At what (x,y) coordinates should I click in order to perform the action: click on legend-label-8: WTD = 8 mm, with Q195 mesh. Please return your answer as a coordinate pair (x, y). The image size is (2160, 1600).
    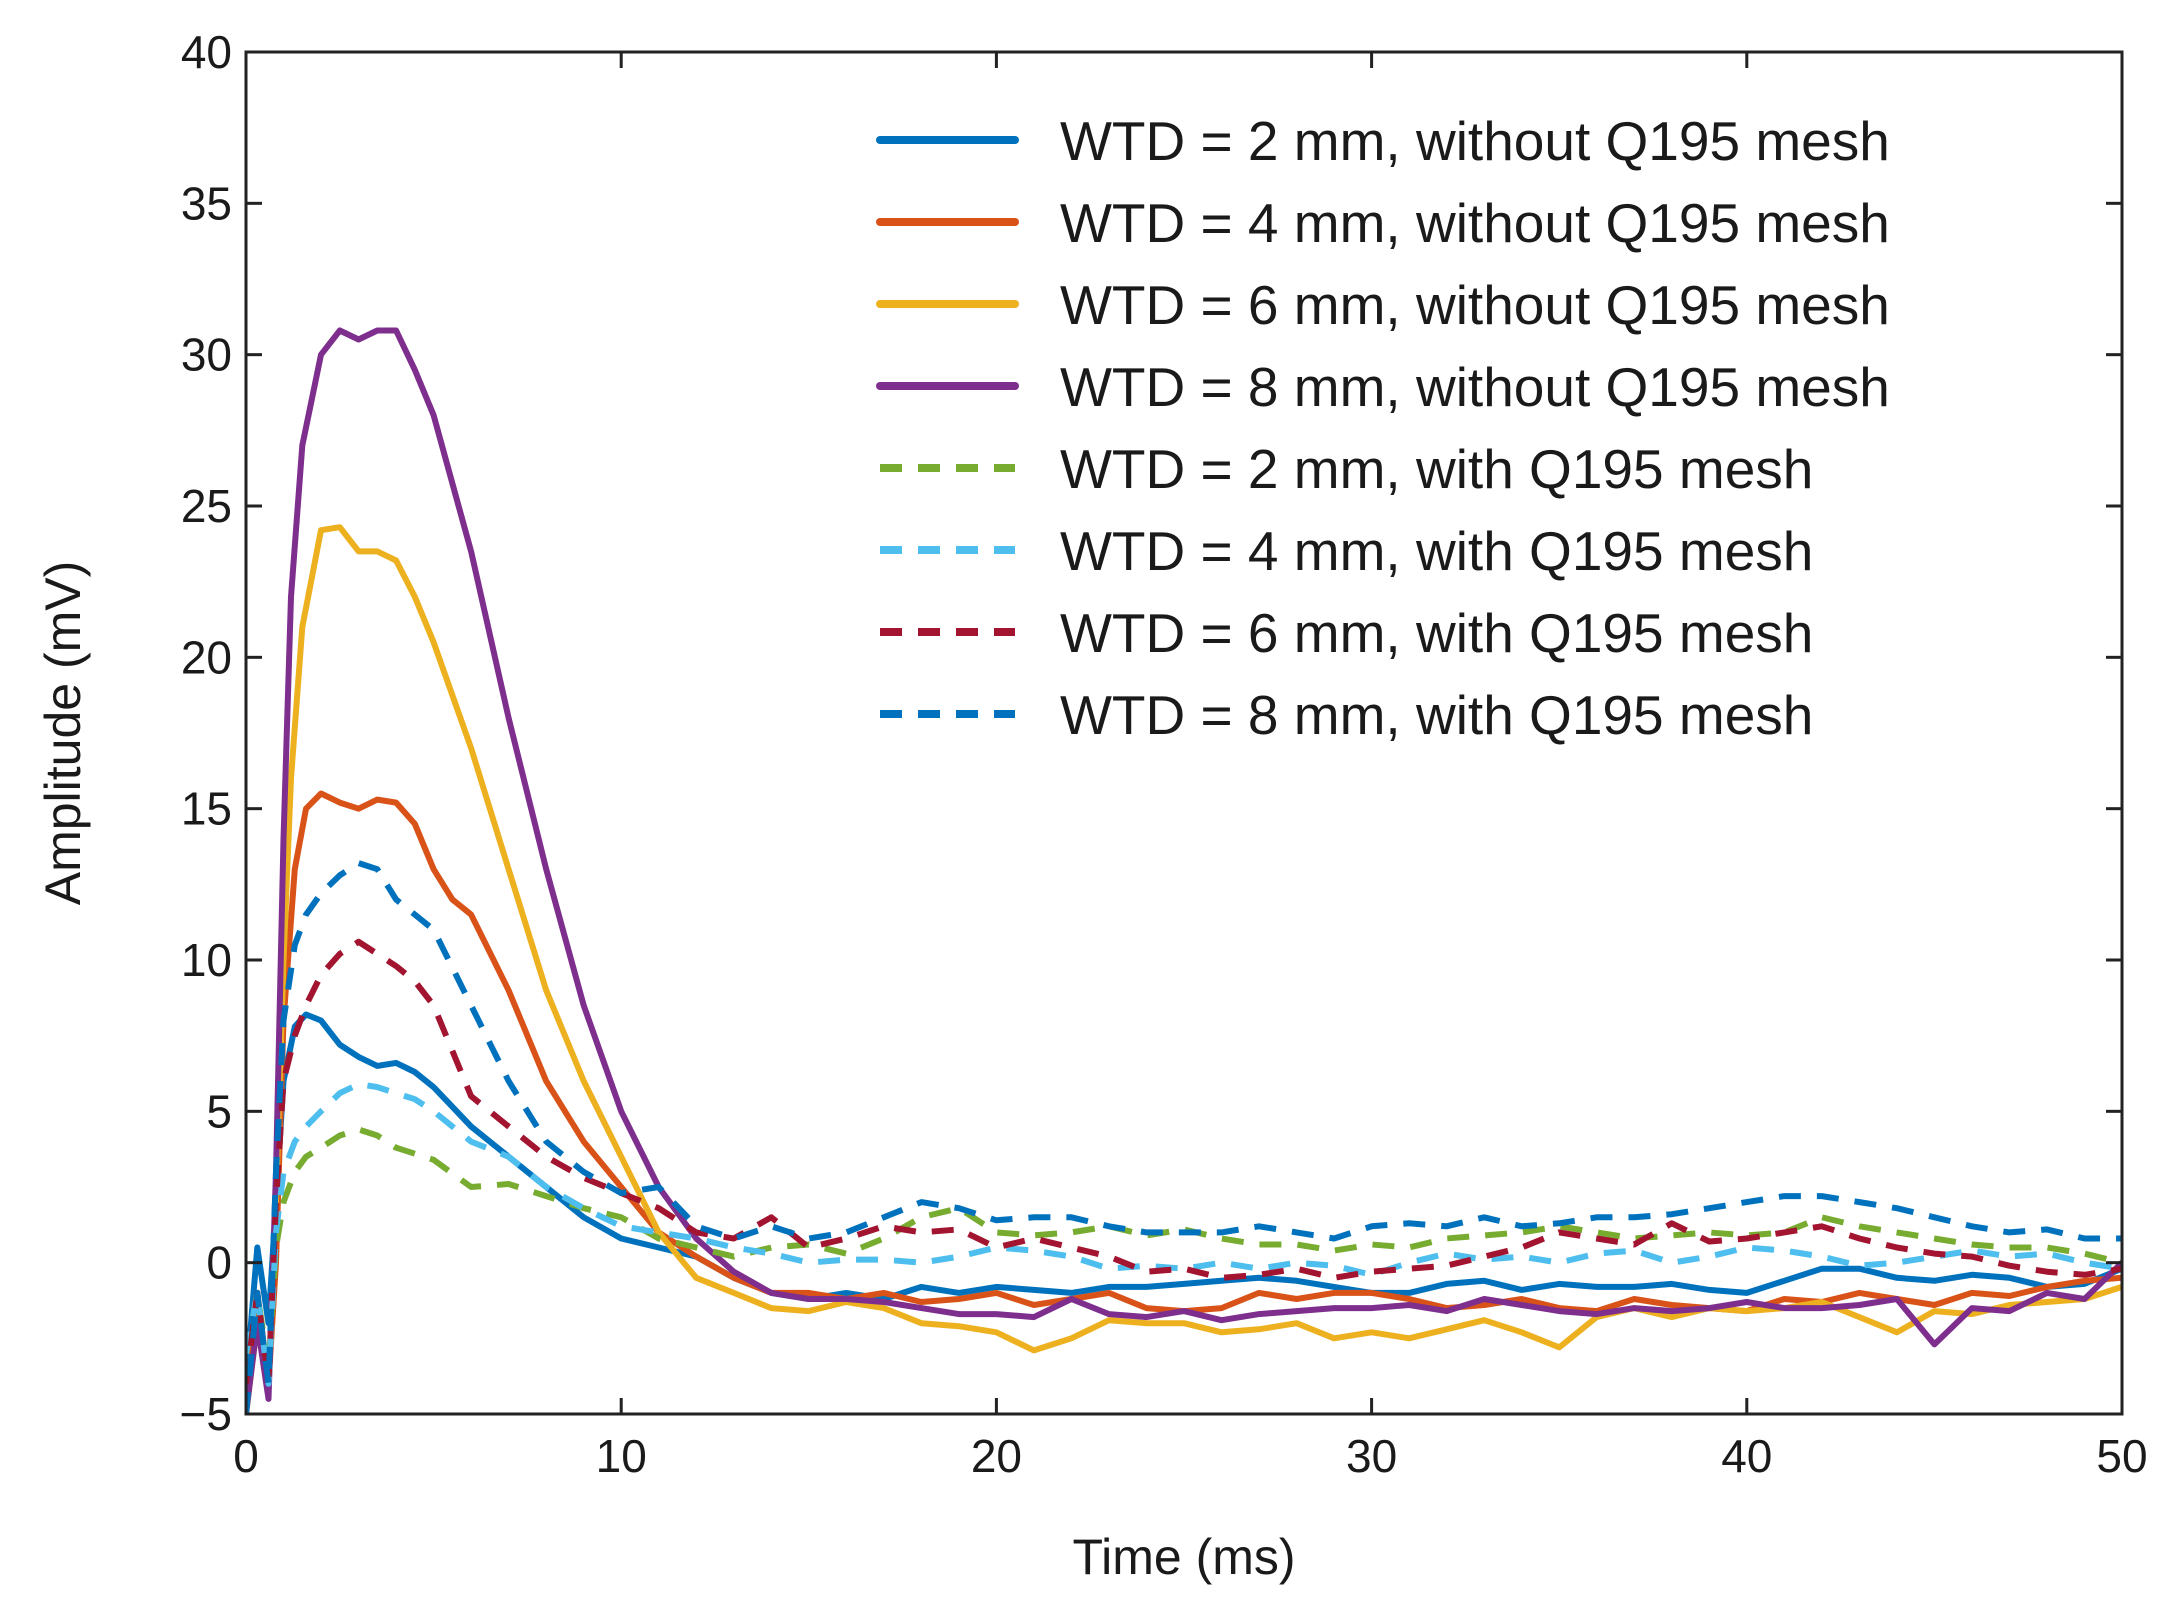
    Looking at the image, I should click on (1436, 715).